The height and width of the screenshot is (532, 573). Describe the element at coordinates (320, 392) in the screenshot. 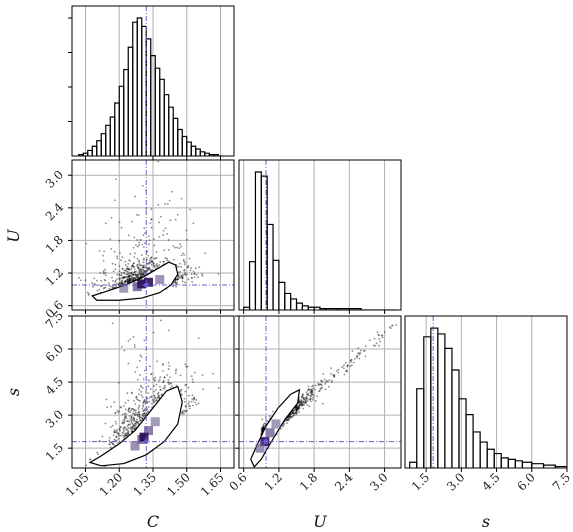

I see `panel-frame` at that location.